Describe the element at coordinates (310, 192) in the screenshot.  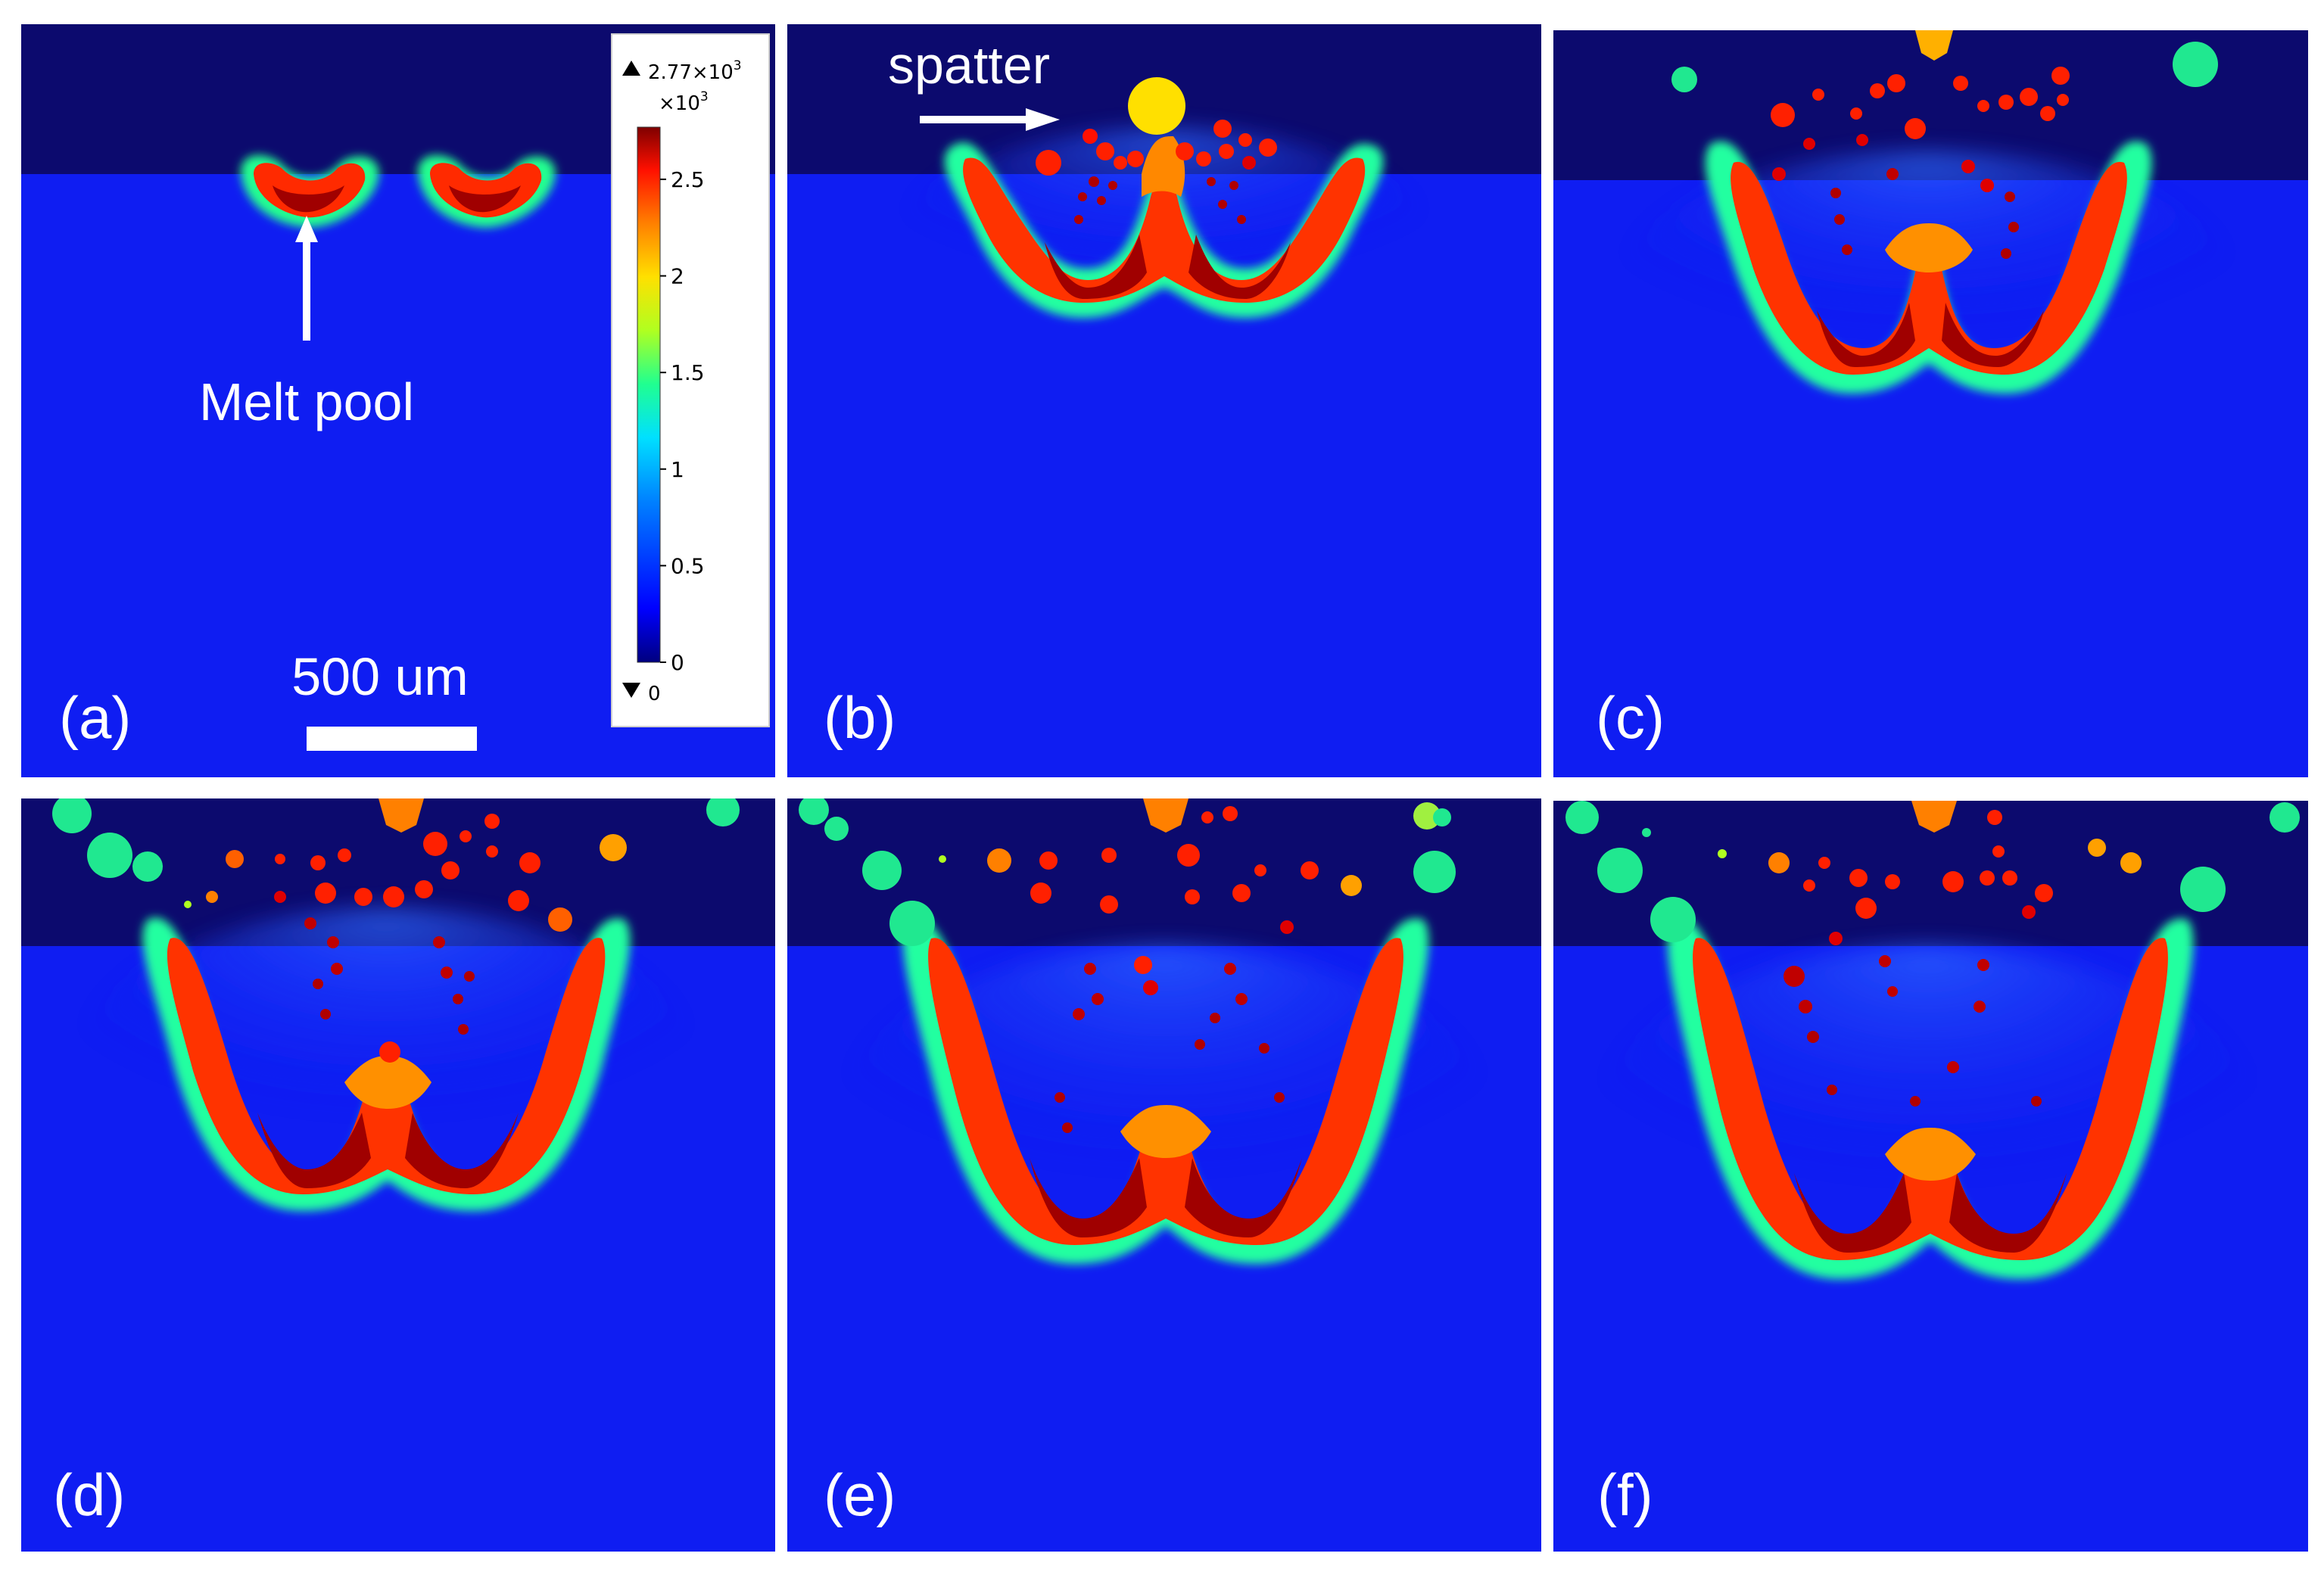
I see `melt-pool-left` at that location.